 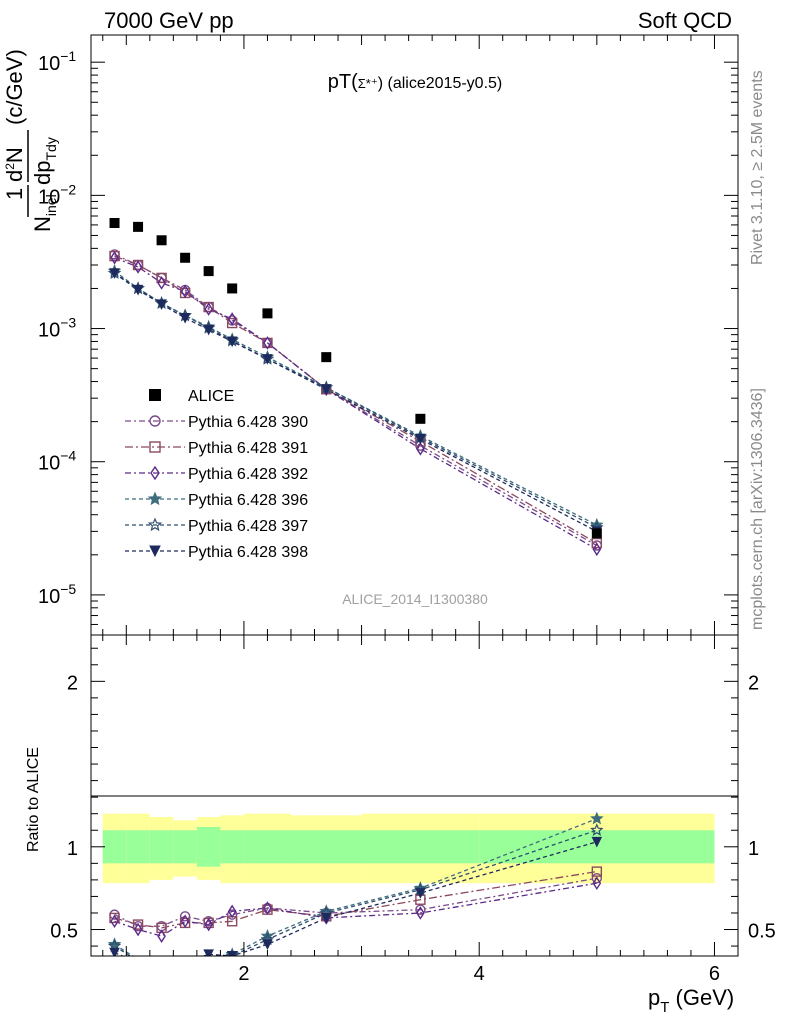 What do you see at coordinates (685, 20) in the screenshot?
I see `process-label: Soft QCD` at bounding box center [685, 20].